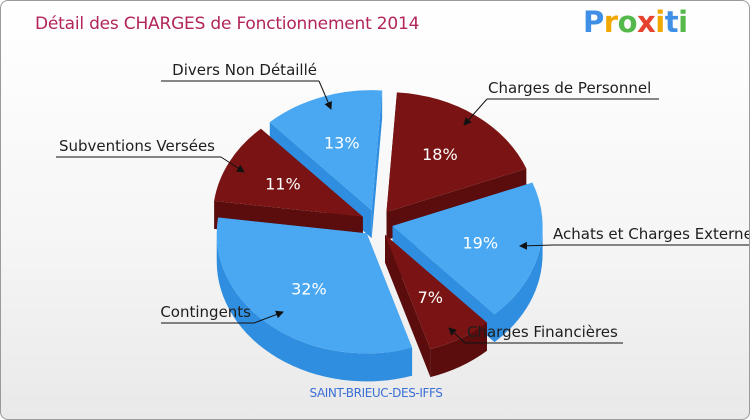 This screenshot has height=420, width=750. I want to click on slice-callout: Subventions Versées, so click(150, 155).